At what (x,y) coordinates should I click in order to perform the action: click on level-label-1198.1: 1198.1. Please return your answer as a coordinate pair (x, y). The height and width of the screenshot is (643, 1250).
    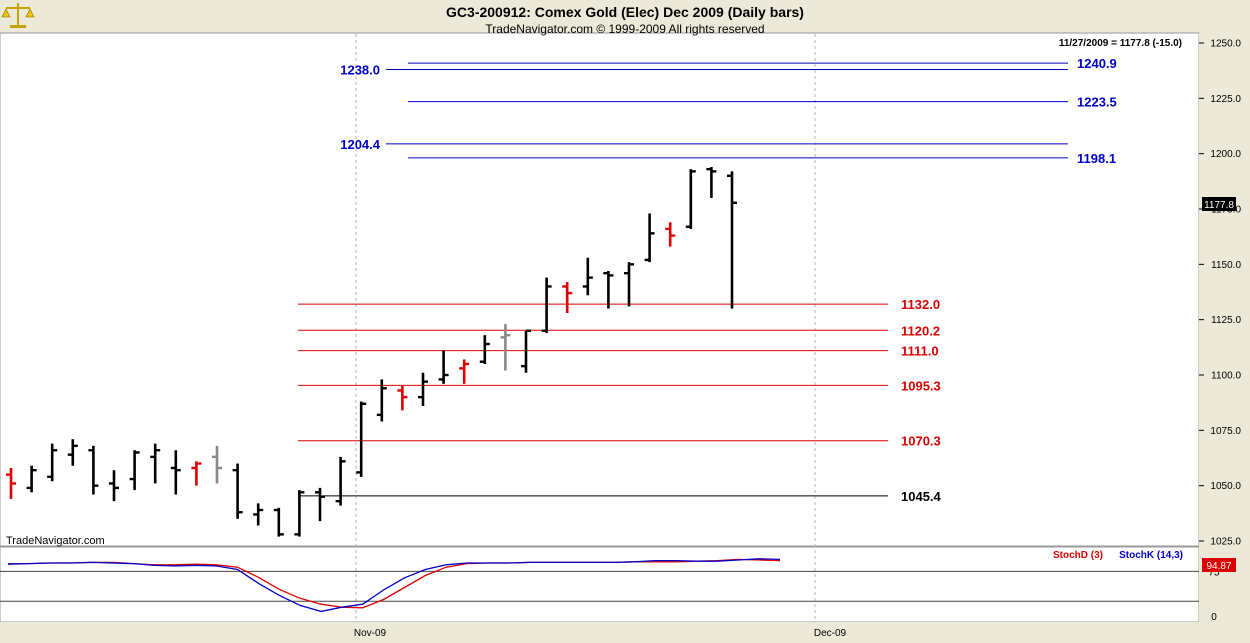
    Looking at the image, I should click on (1096, 158).